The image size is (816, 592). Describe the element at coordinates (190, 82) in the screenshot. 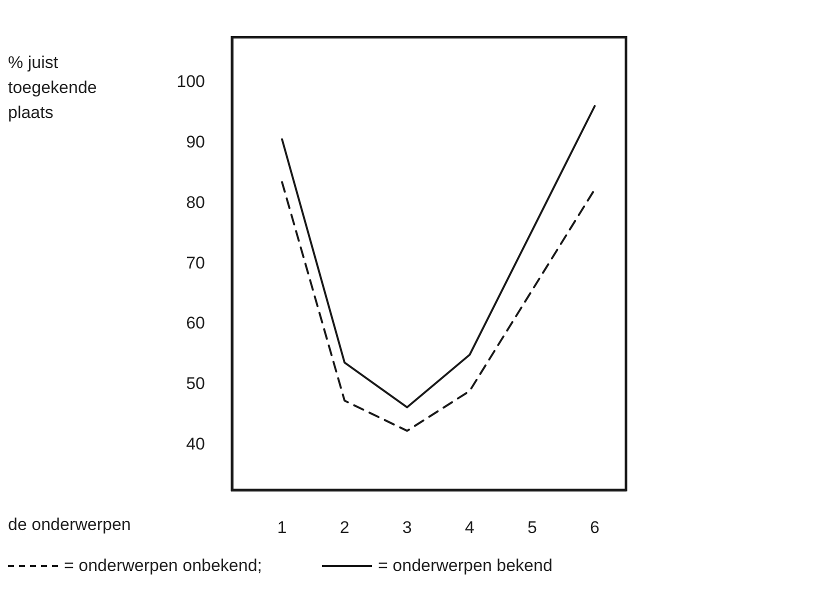

I see `y-tick-label: 100` at that location.